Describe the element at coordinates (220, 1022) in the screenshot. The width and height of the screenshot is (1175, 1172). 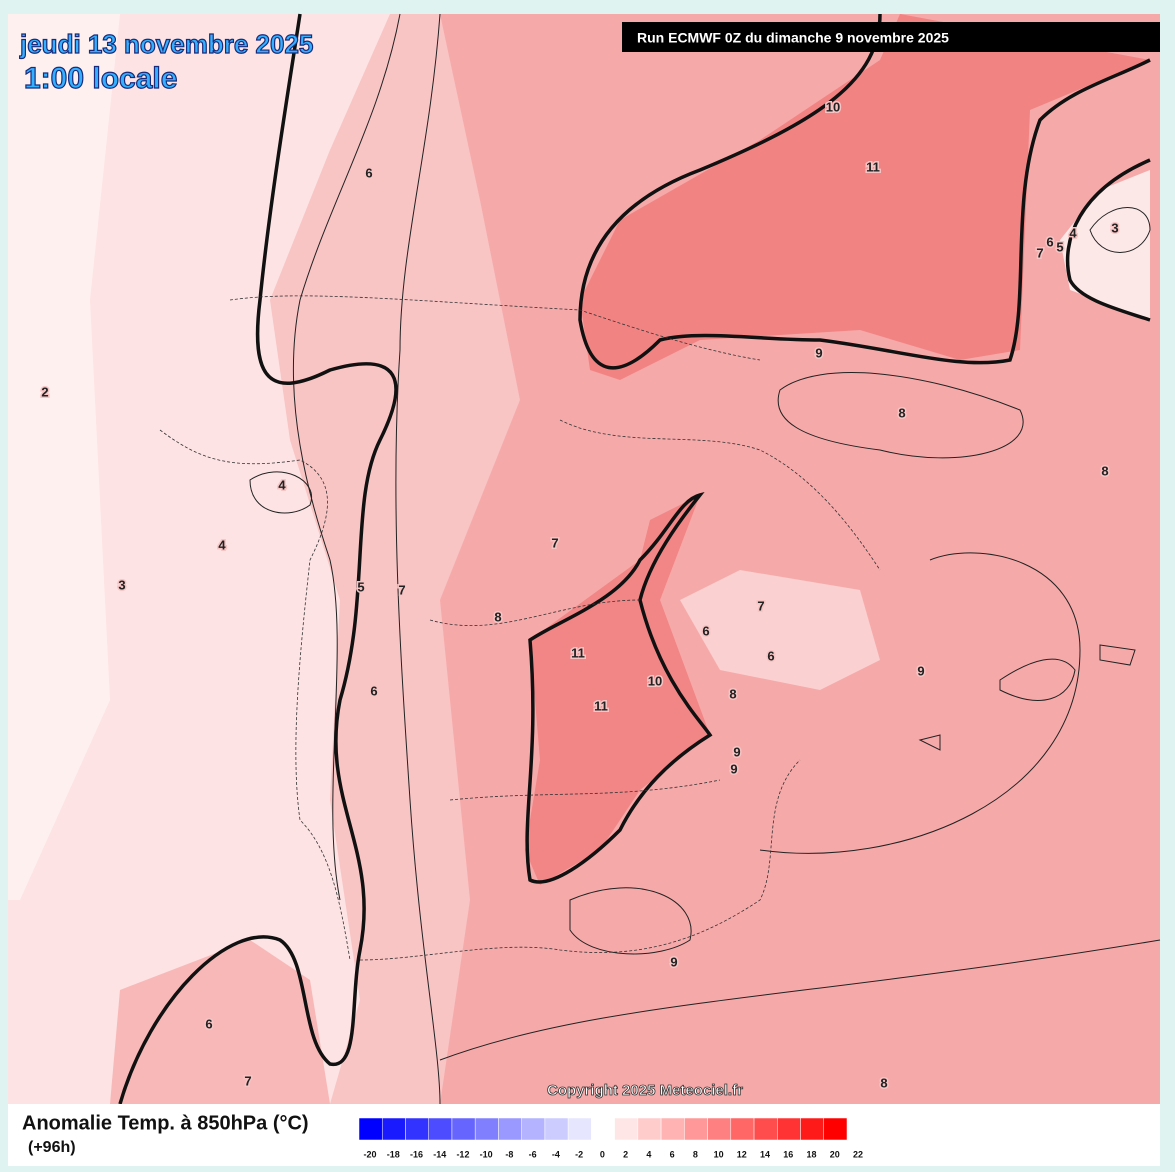
I see `field-warm-southwest` at that location.